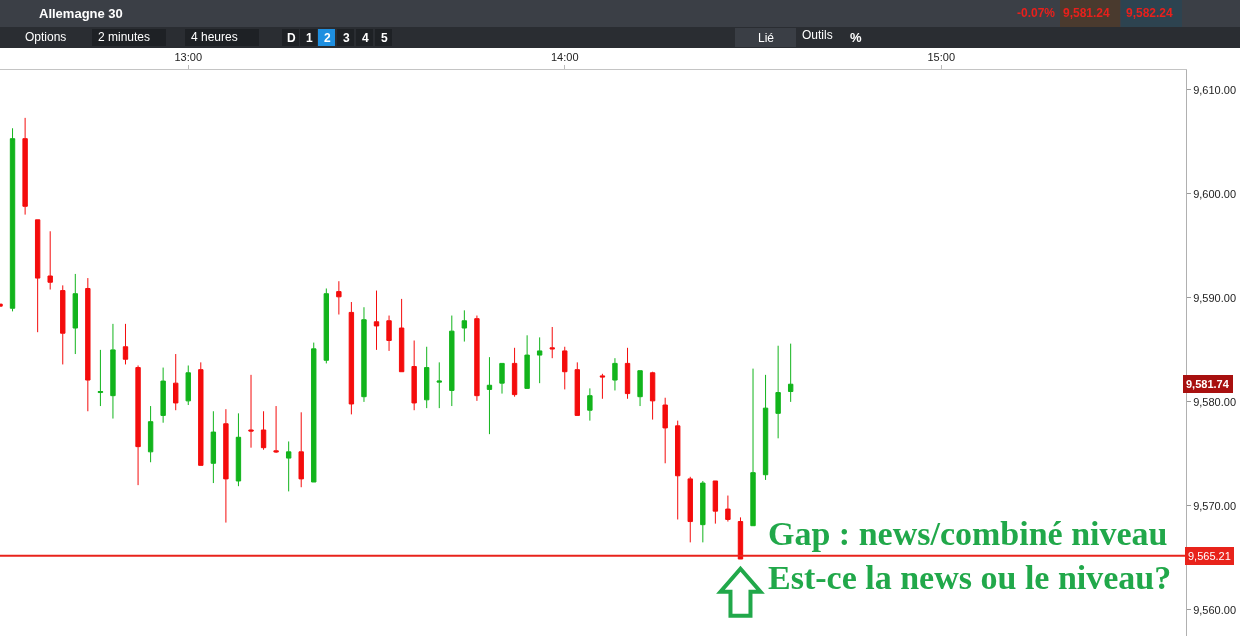 This screenshot has height=636, width=1240. What do you see at coordinates (309, 38) in the screenshot?
I see `text: 1` at bounding box center [309, 38].